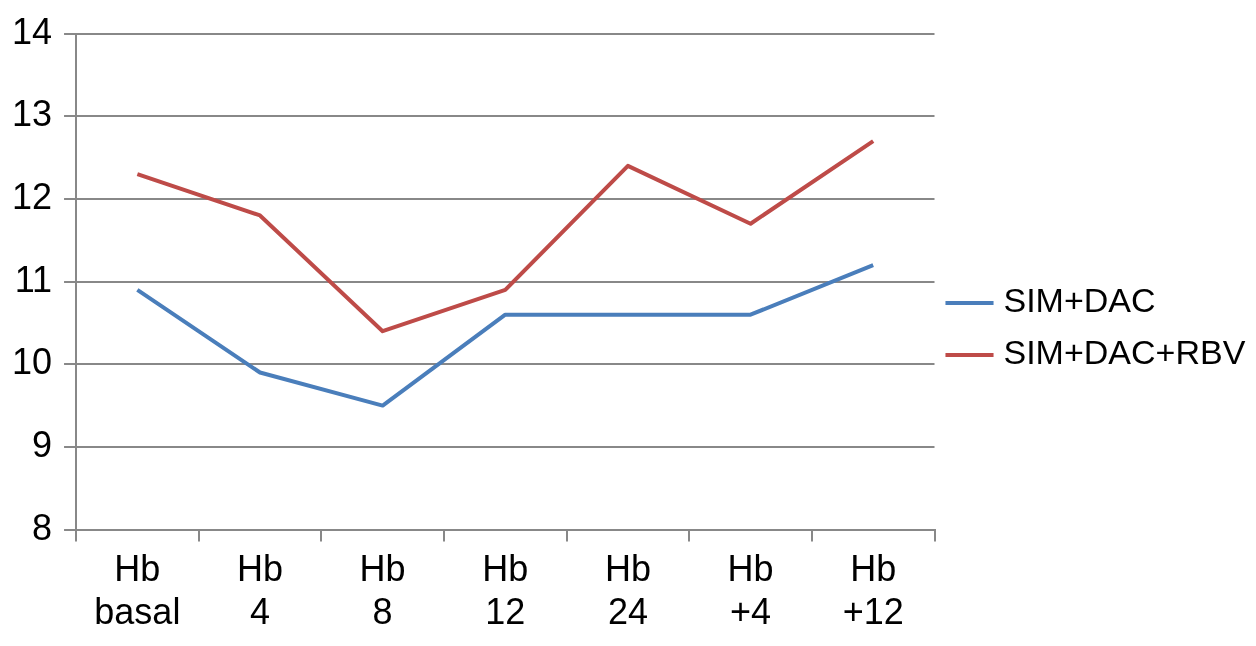 The height and width of the screenshot is (646, 1256). I want to click on x-tick-label: Hb 24, so click(627, 590).